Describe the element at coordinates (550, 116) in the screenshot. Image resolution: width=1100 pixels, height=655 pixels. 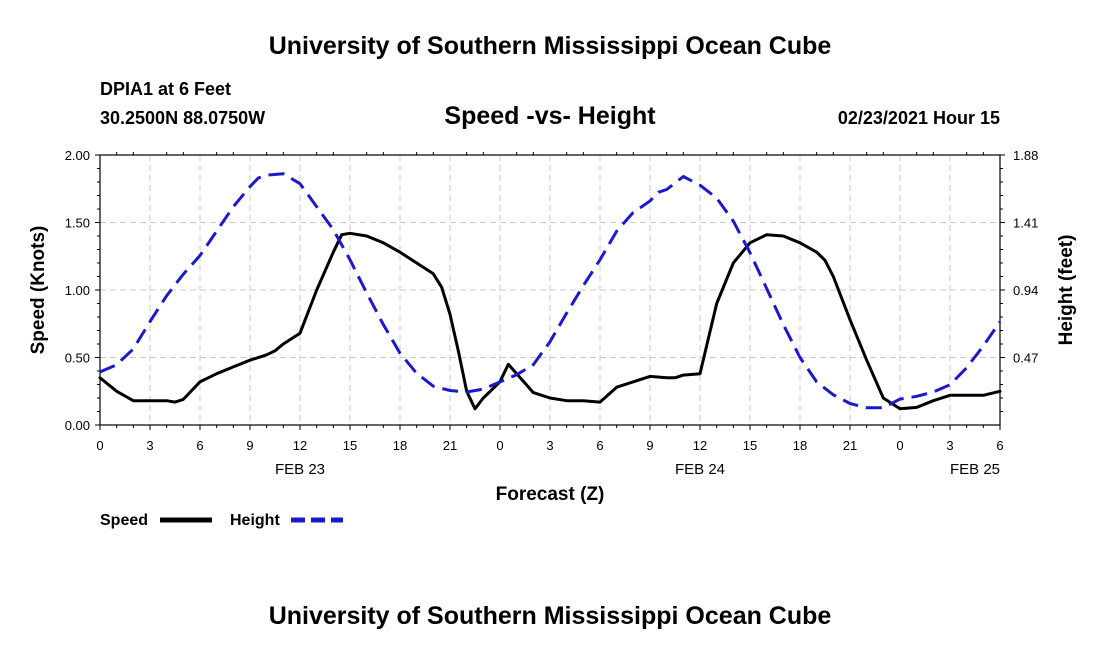
I see `chart-title: Speed -vs- Height` at that location.